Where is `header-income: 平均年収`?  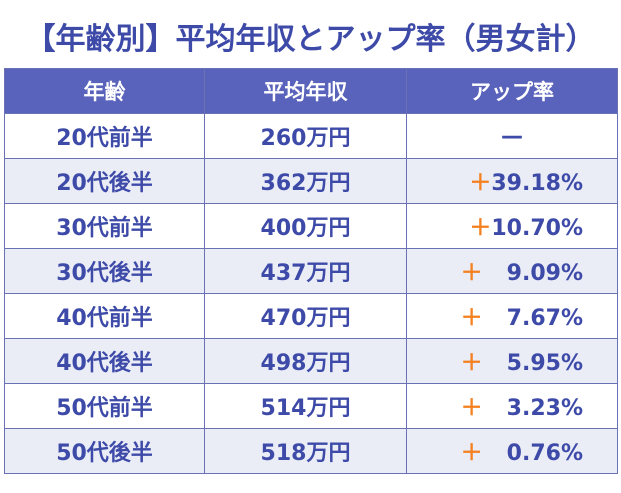
header-income: 平均年収 is located at coordinates (305, 91).